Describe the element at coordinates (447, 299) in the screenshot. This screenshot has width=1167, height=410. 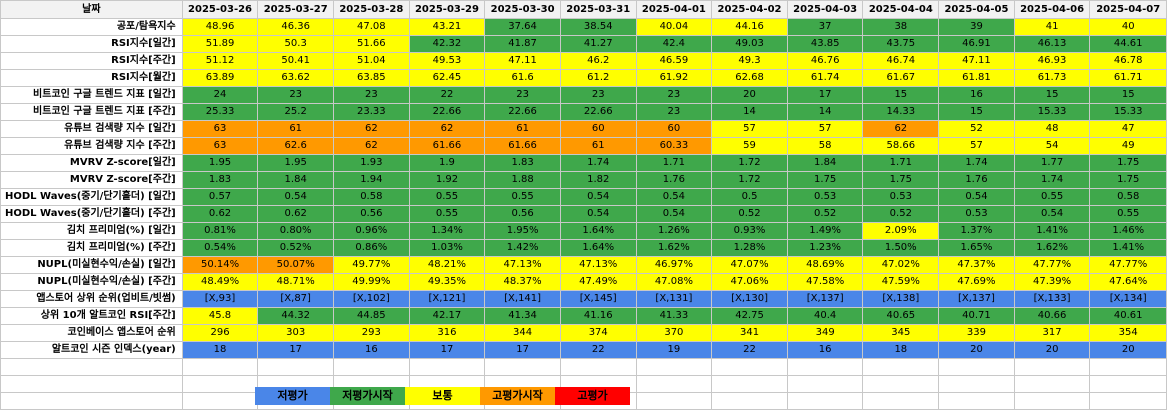
I see `value-cell: [X,121]` at that location.